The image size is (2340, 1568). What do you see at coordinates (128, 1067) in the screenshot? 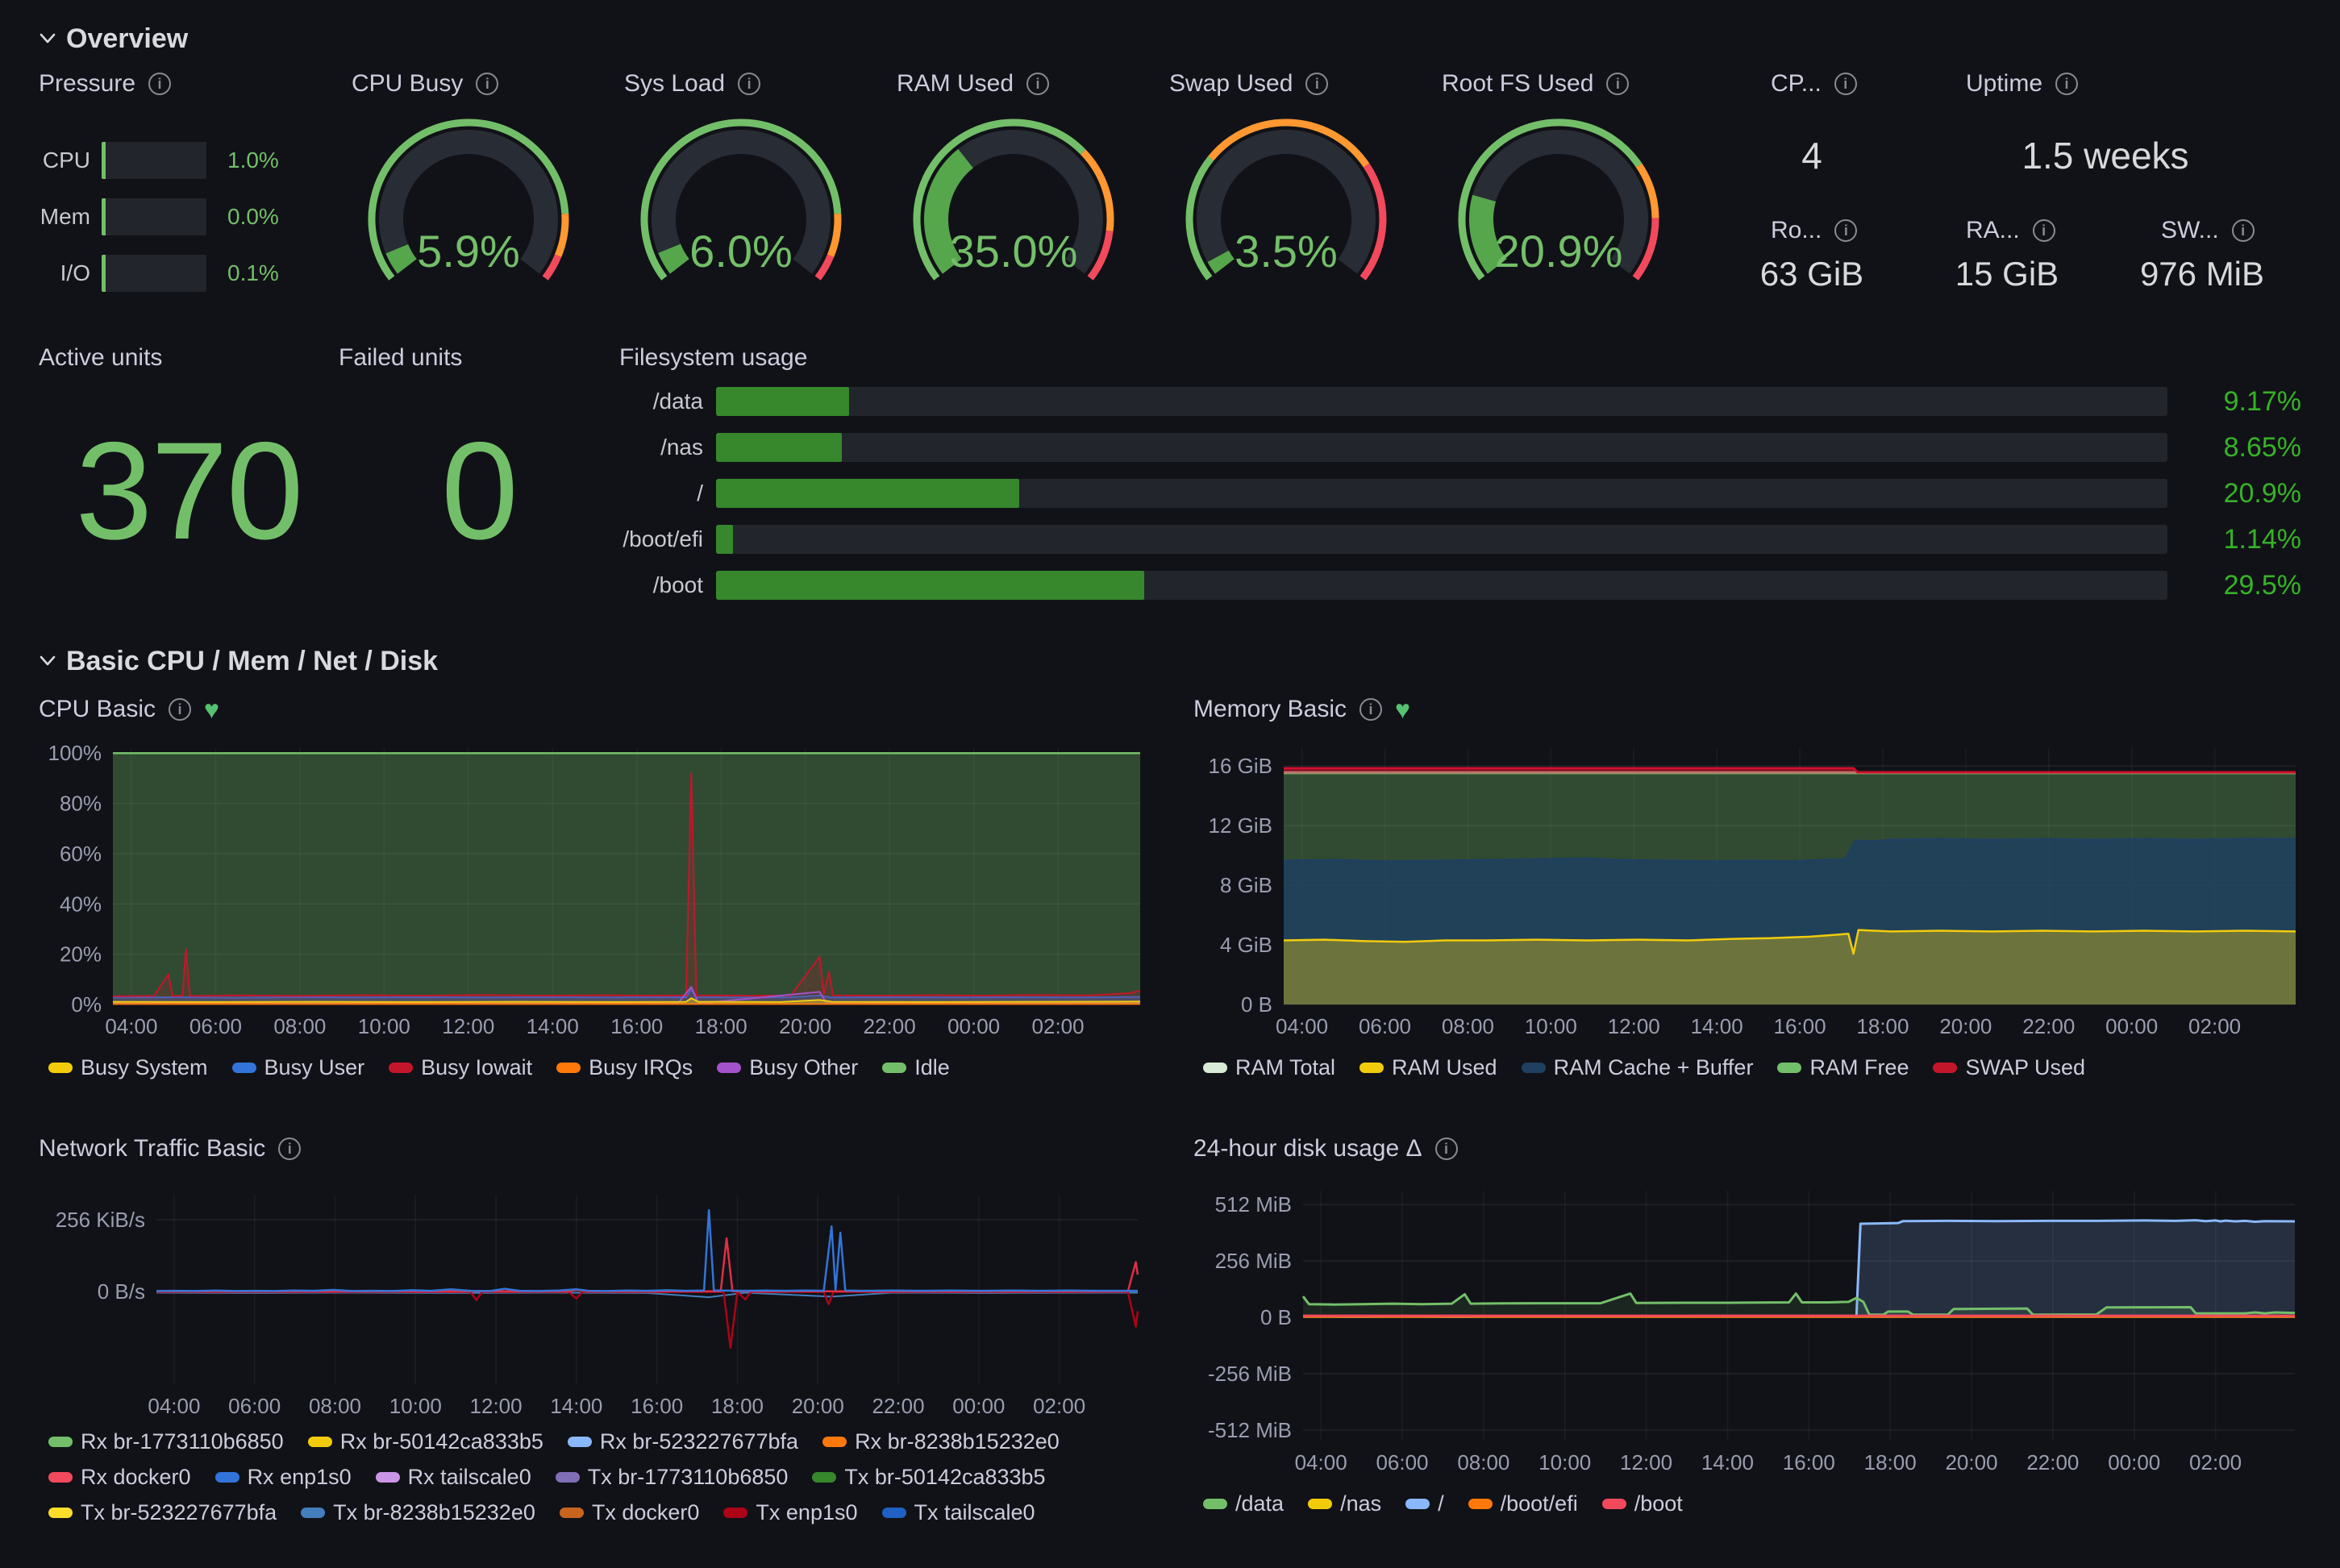
I see `legend-item-busy-system: Busy System` at bounding box center [128, 1067].